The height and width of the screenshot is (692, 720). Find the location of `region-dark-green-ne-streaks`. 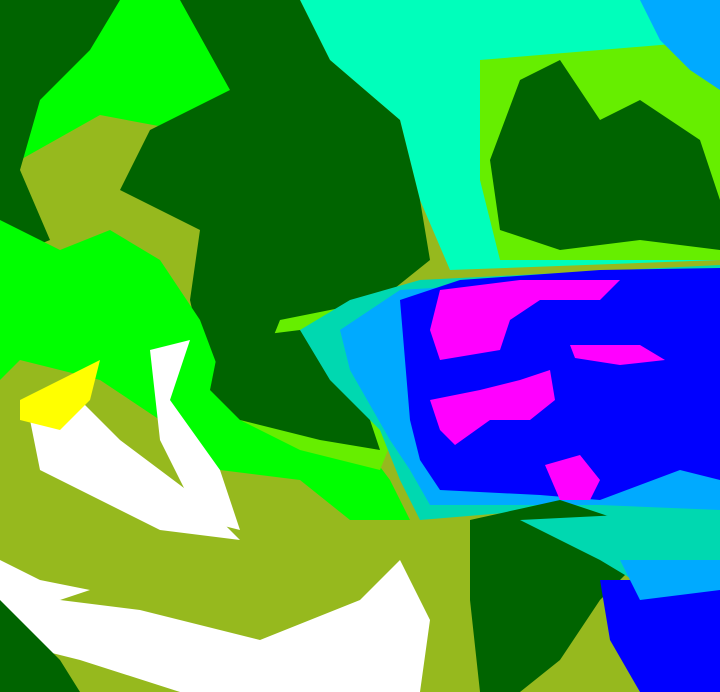

region-dark-green-ne-streaks is located at coordinates (605, 155).